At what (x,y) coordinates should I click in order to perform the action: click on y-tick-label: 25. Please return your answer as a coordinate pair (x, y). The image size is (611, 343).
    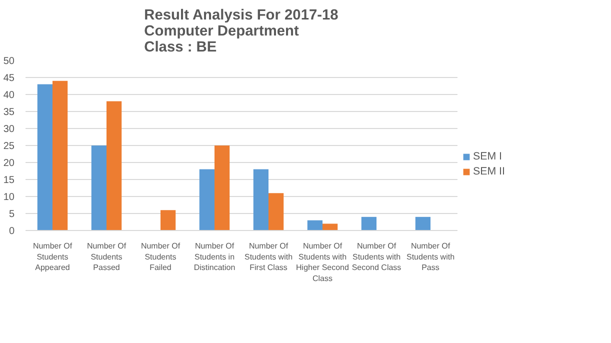
    Looking at the image, I should click on (9, 146).